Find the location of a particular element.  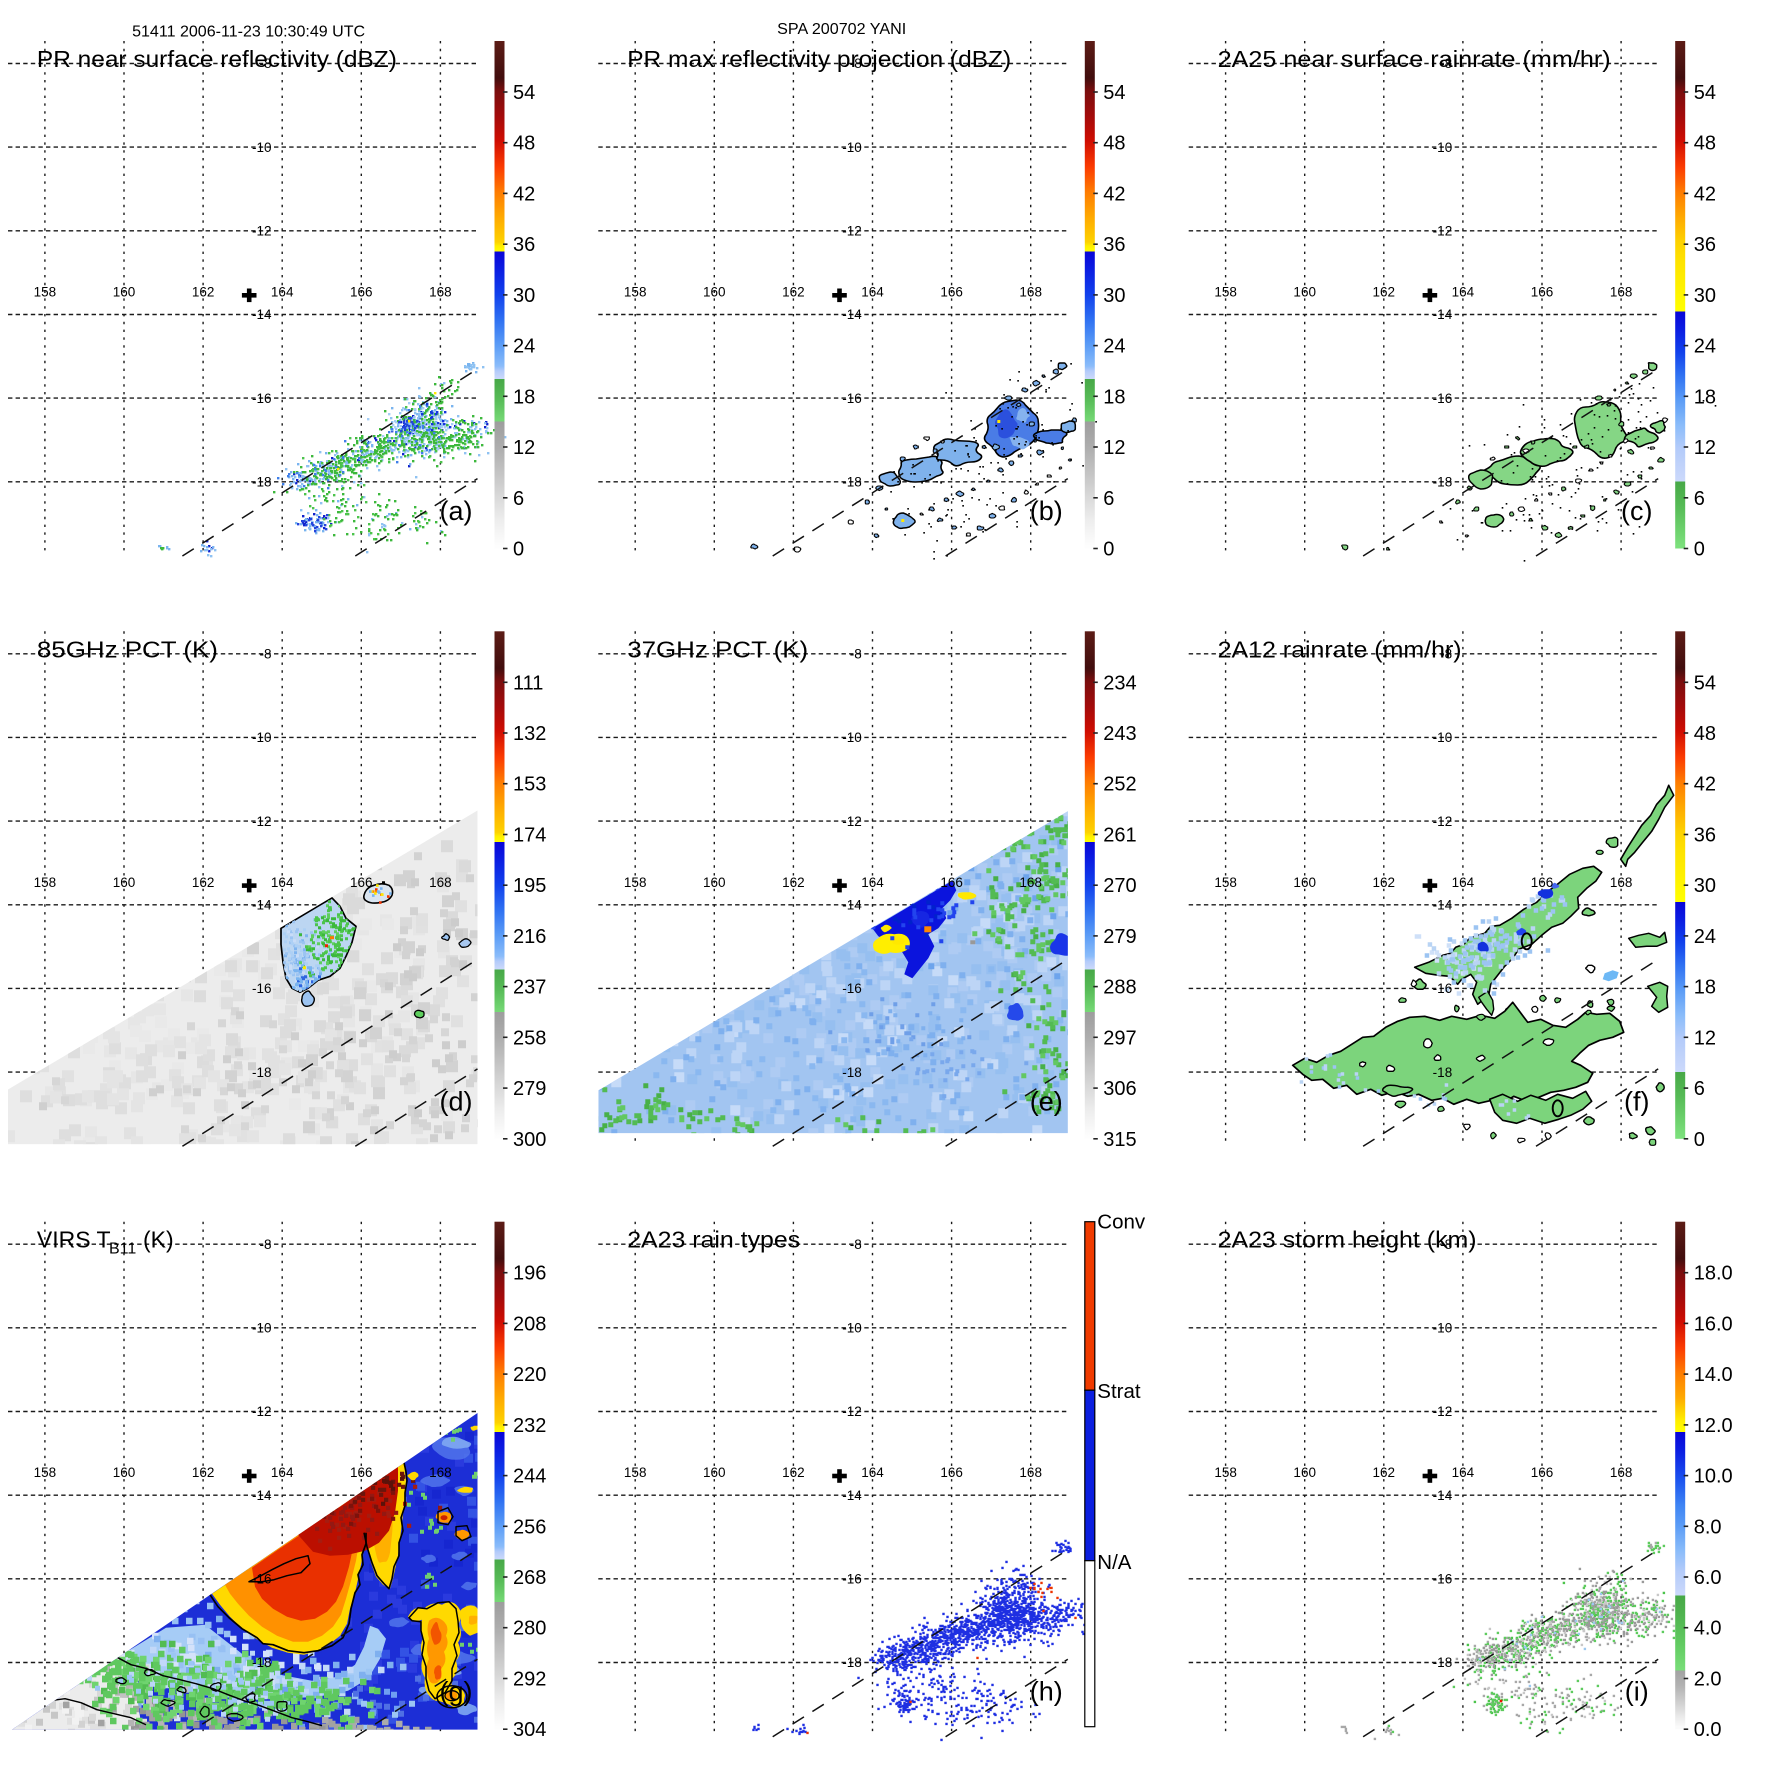

svg-text: 234 is located at coordinates (1119, 683).